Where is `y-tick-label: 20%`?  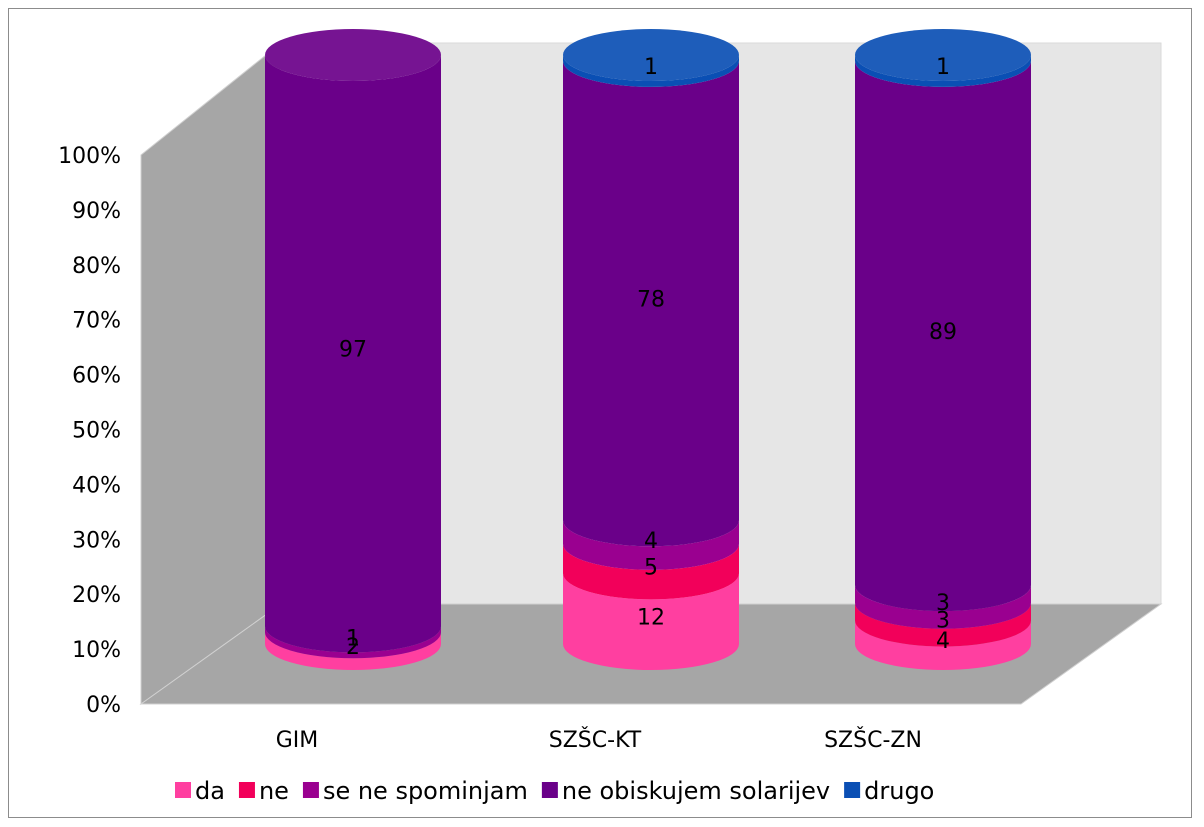 y-tick-label: 20% is located at coordinates (96, 595).